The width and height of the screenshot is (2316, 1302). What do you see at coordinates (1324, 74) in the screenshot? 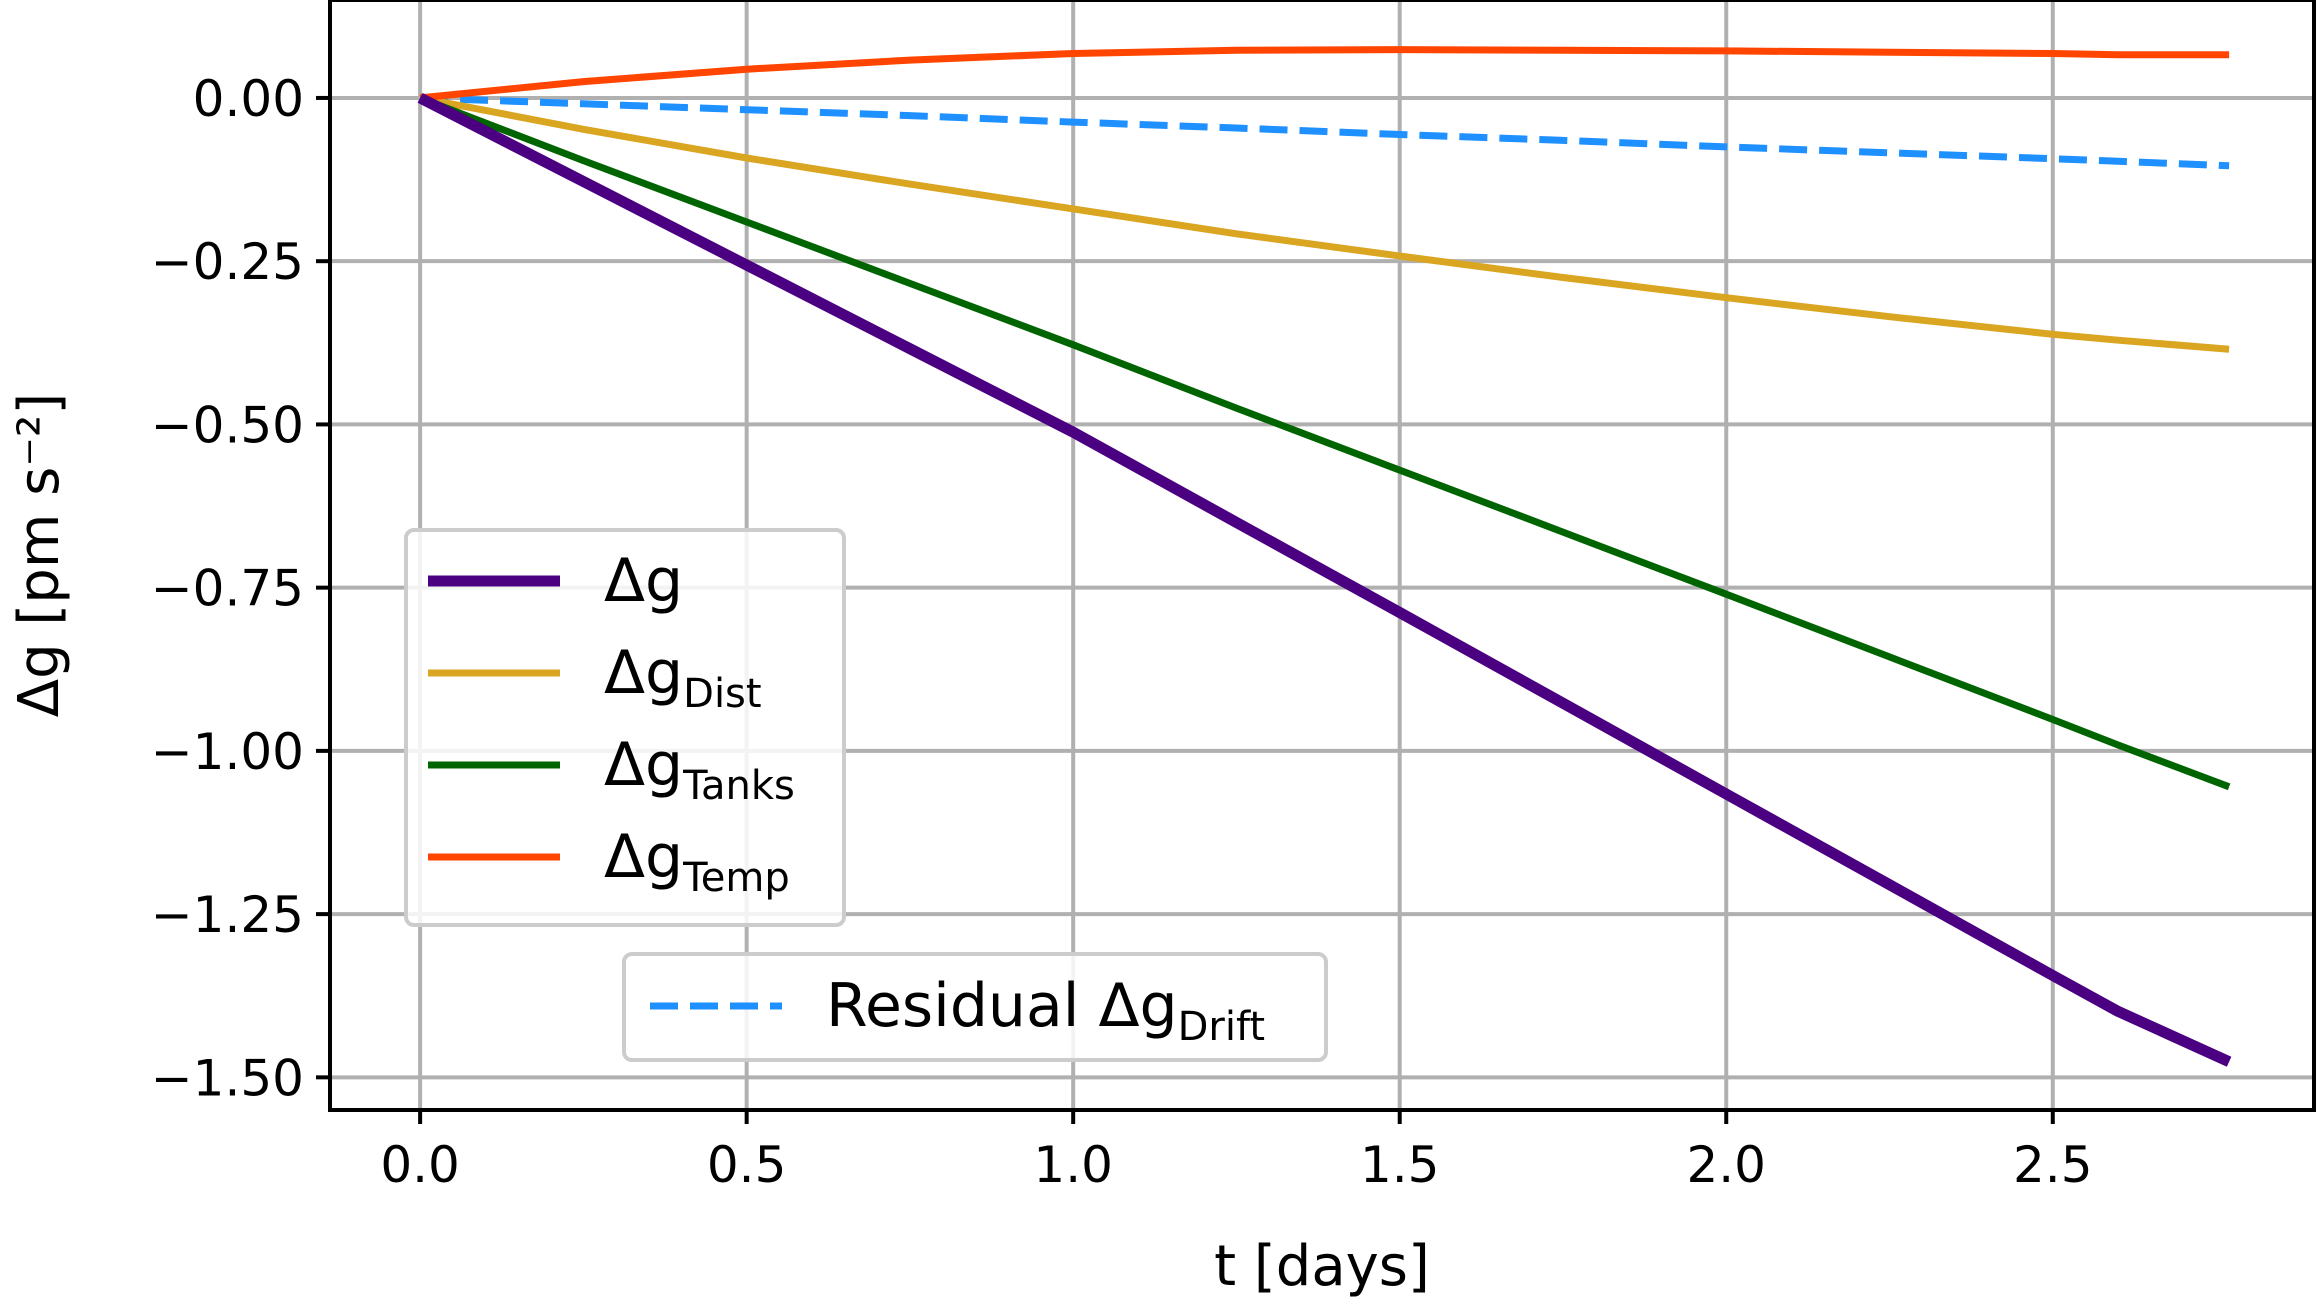
I see `series-line--g-temp` at bounding box center [1324, 74].